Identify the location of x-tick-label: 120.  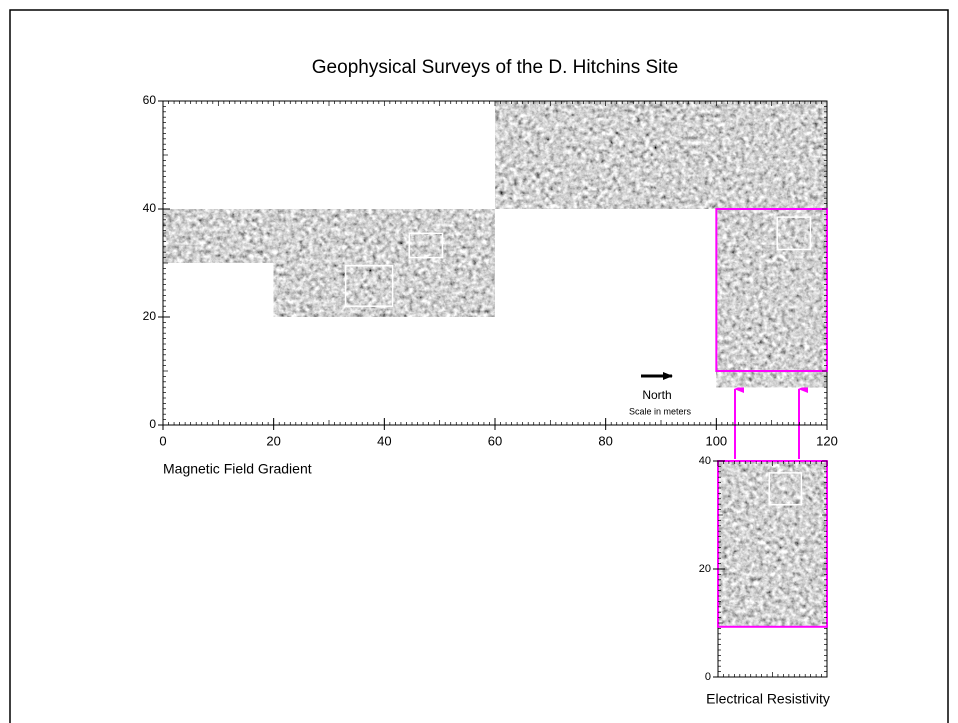
(827, 440).